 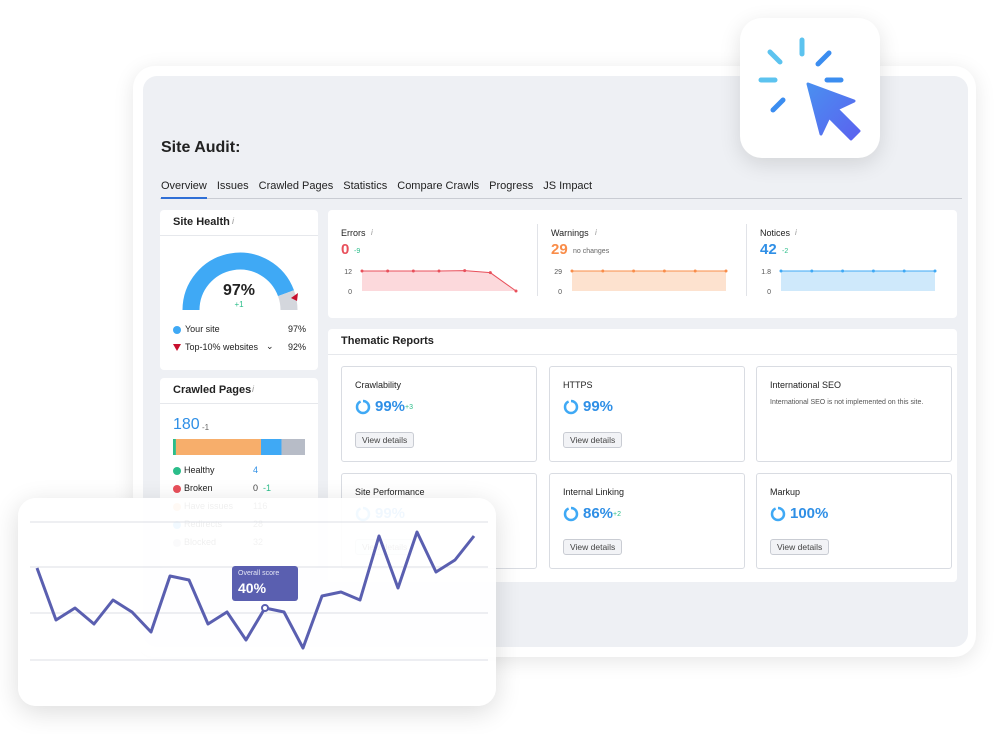 I want to click on report-card: HTTPS 99% View details, so click(x=647, y=414).